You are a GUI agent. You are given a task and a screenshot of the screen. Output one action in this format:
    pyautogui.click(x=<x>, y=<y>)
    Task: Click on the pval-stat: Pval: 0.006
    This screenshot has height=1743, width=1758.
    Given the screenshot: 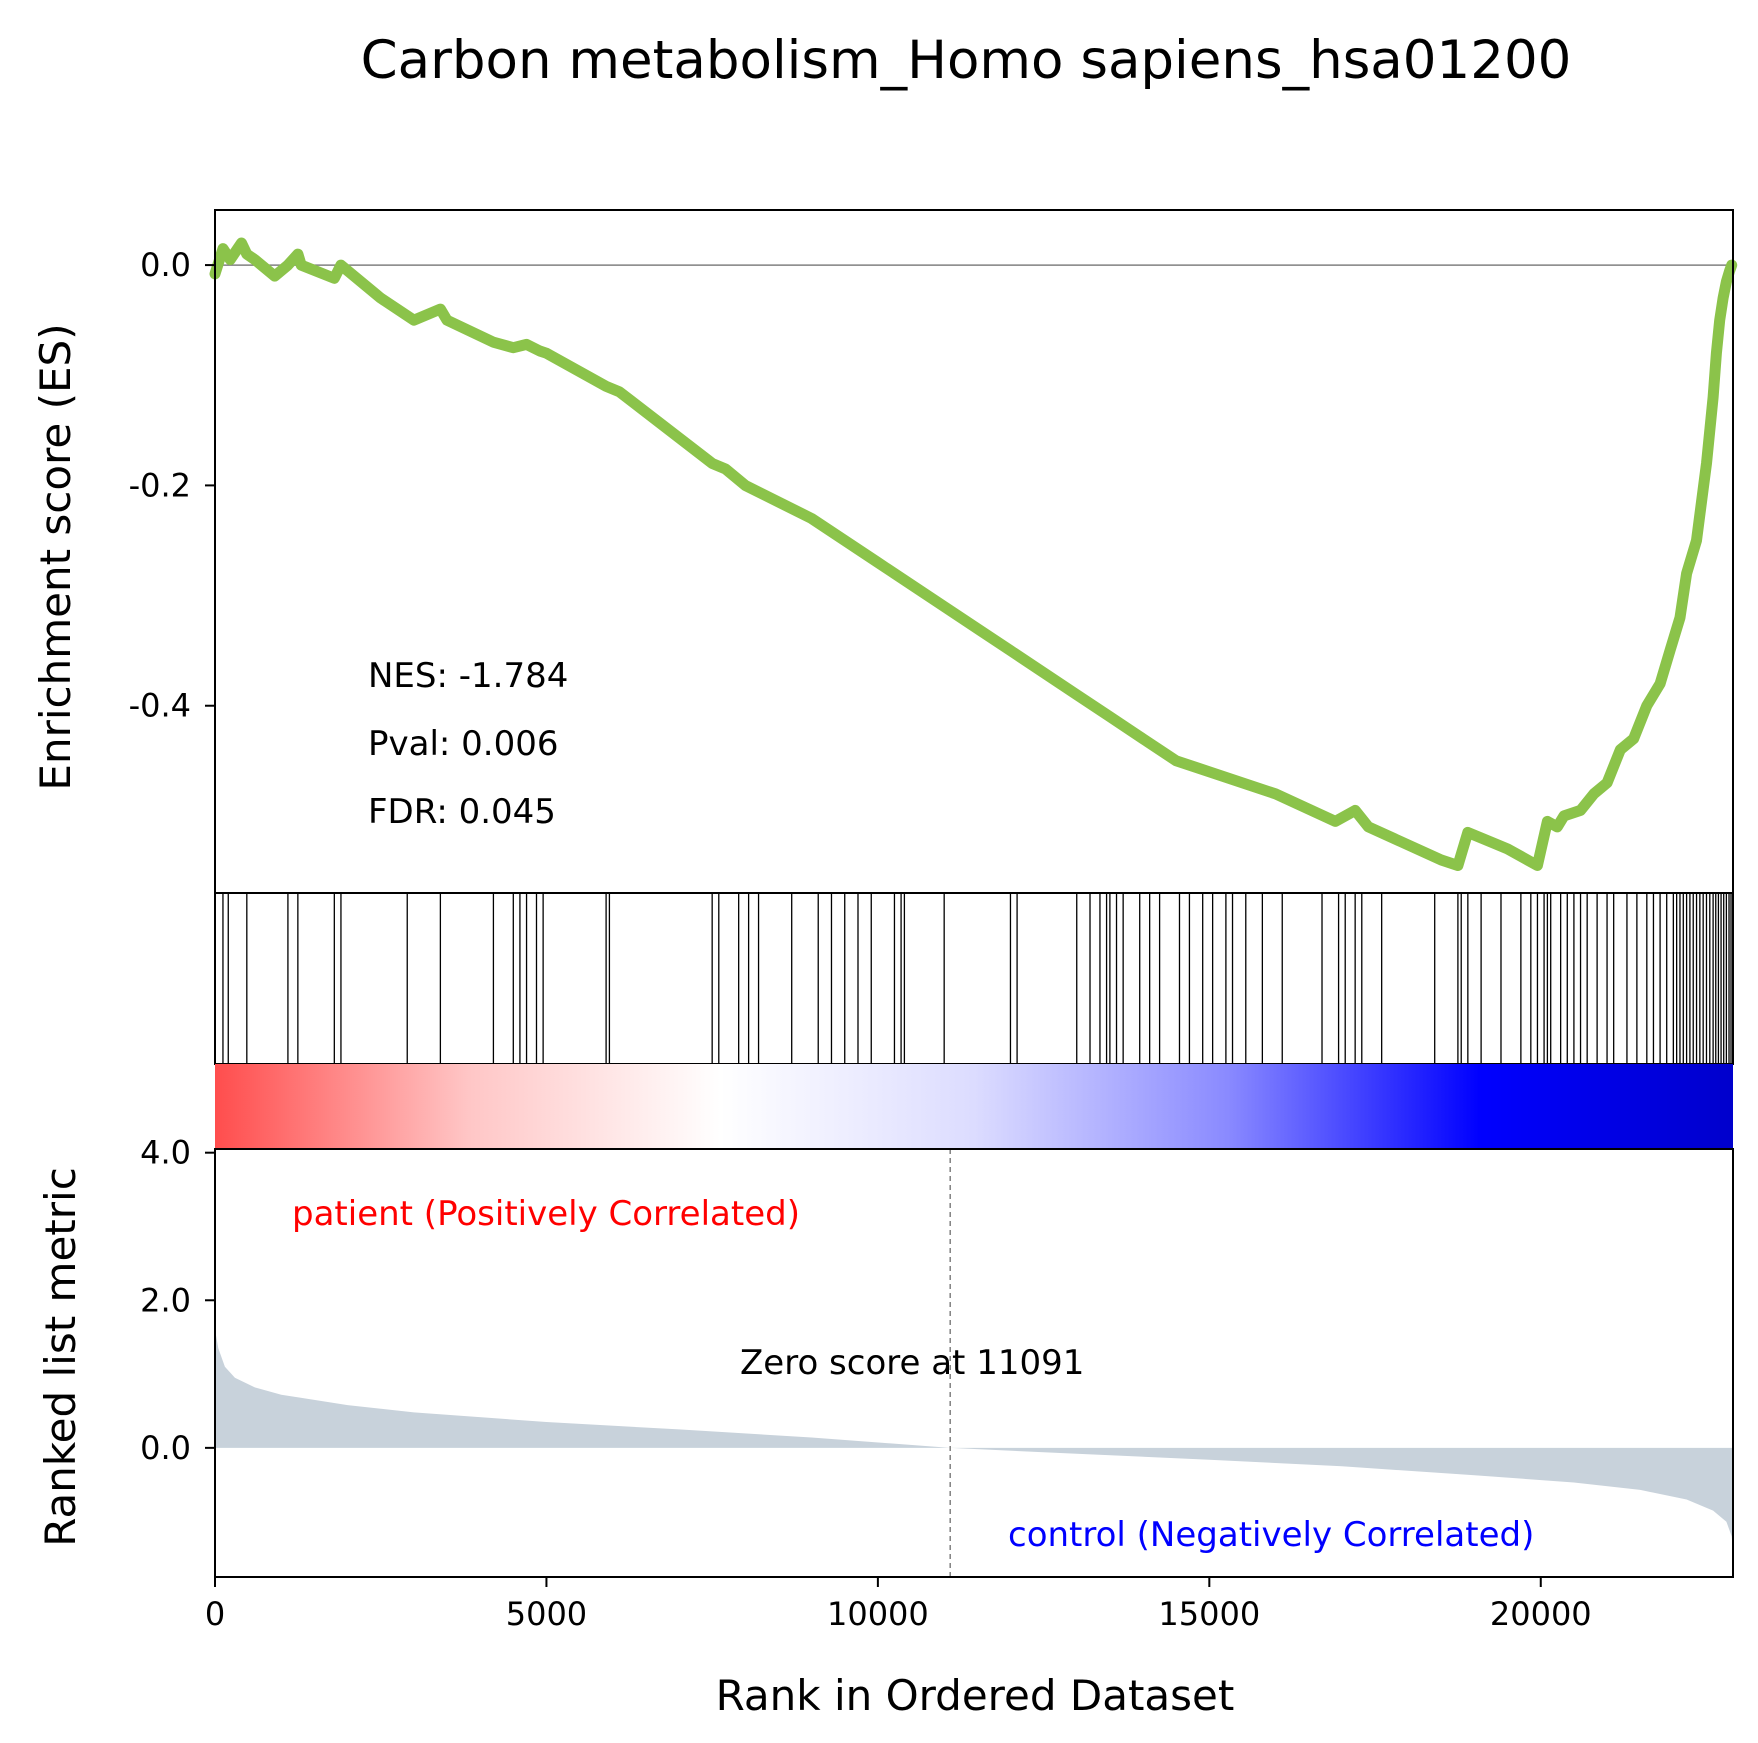 What is the action you would take?
    pyautogui.click(x=463, y=744)
    